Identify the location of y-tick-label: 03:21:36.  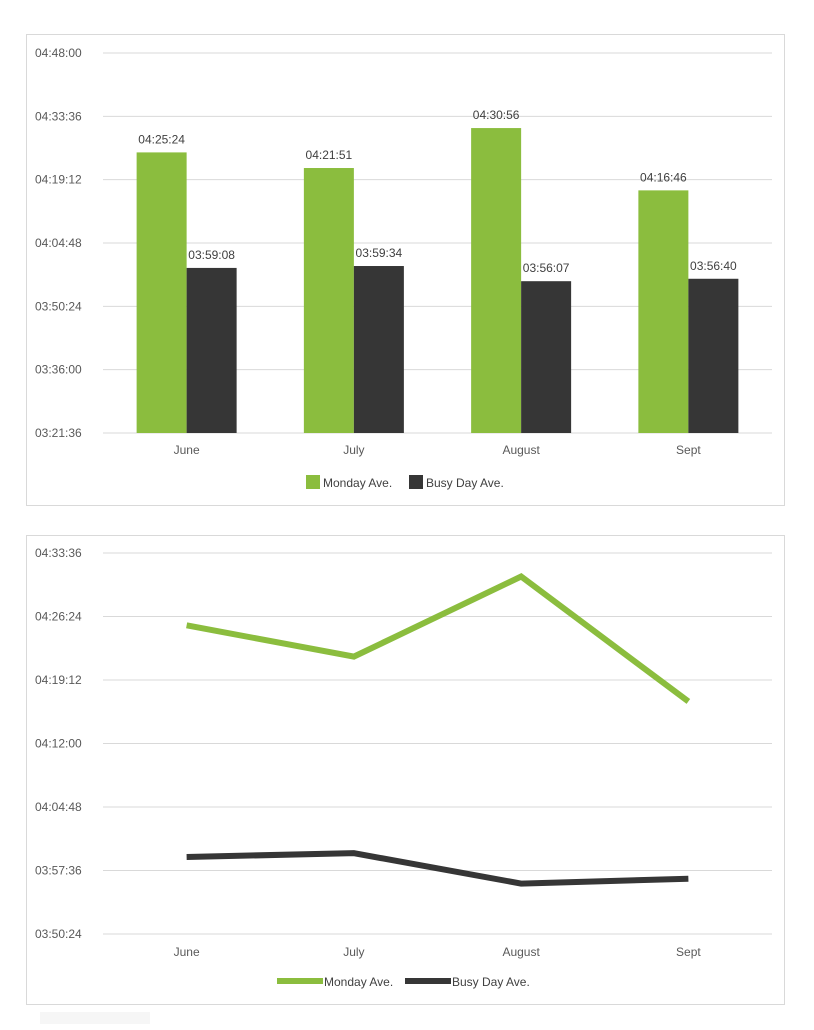
(58, 433).